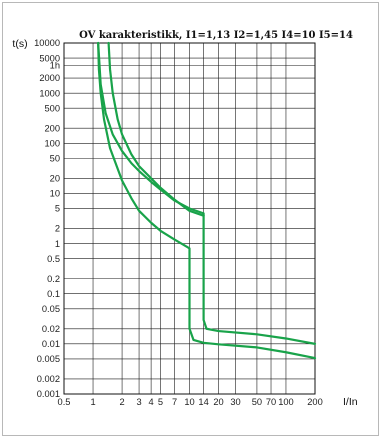 This screenshot has width=382, height=439. What do you see at coordinates (53, 279) in the screenshot?
I see `y-tick-label: 0.2` at bounding box center [53, 279].